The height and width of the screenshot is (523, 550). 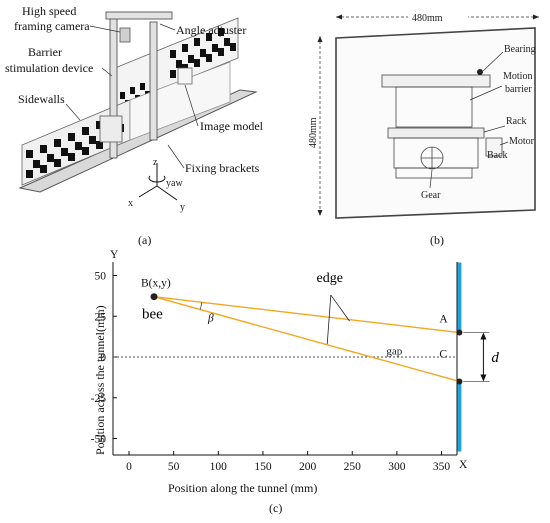 I want to click on y-tick-label: 25, so click(x=101, y=317).